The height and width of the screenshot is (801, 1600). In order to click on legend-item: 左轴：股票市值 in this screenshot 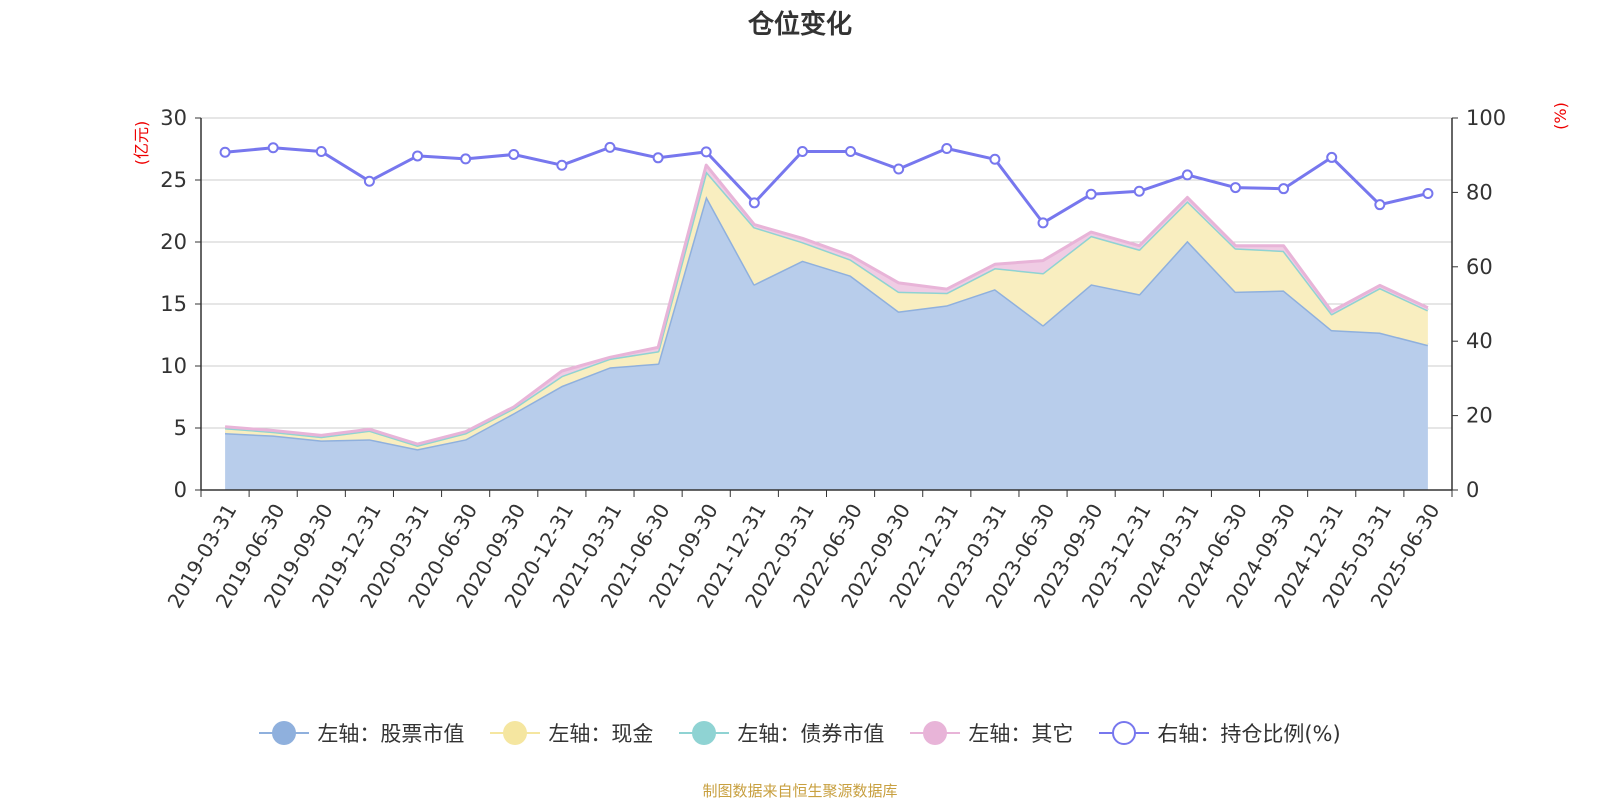, I will do `click(361, 733)`.